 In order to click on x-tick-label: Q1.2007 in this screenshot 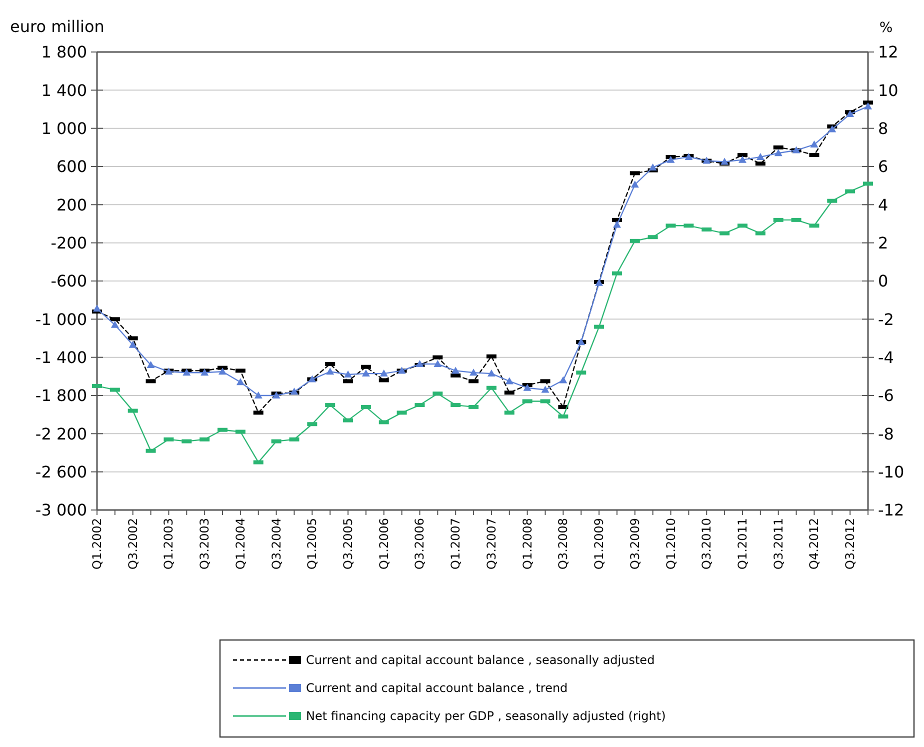, I will do `click(455, 544)`.